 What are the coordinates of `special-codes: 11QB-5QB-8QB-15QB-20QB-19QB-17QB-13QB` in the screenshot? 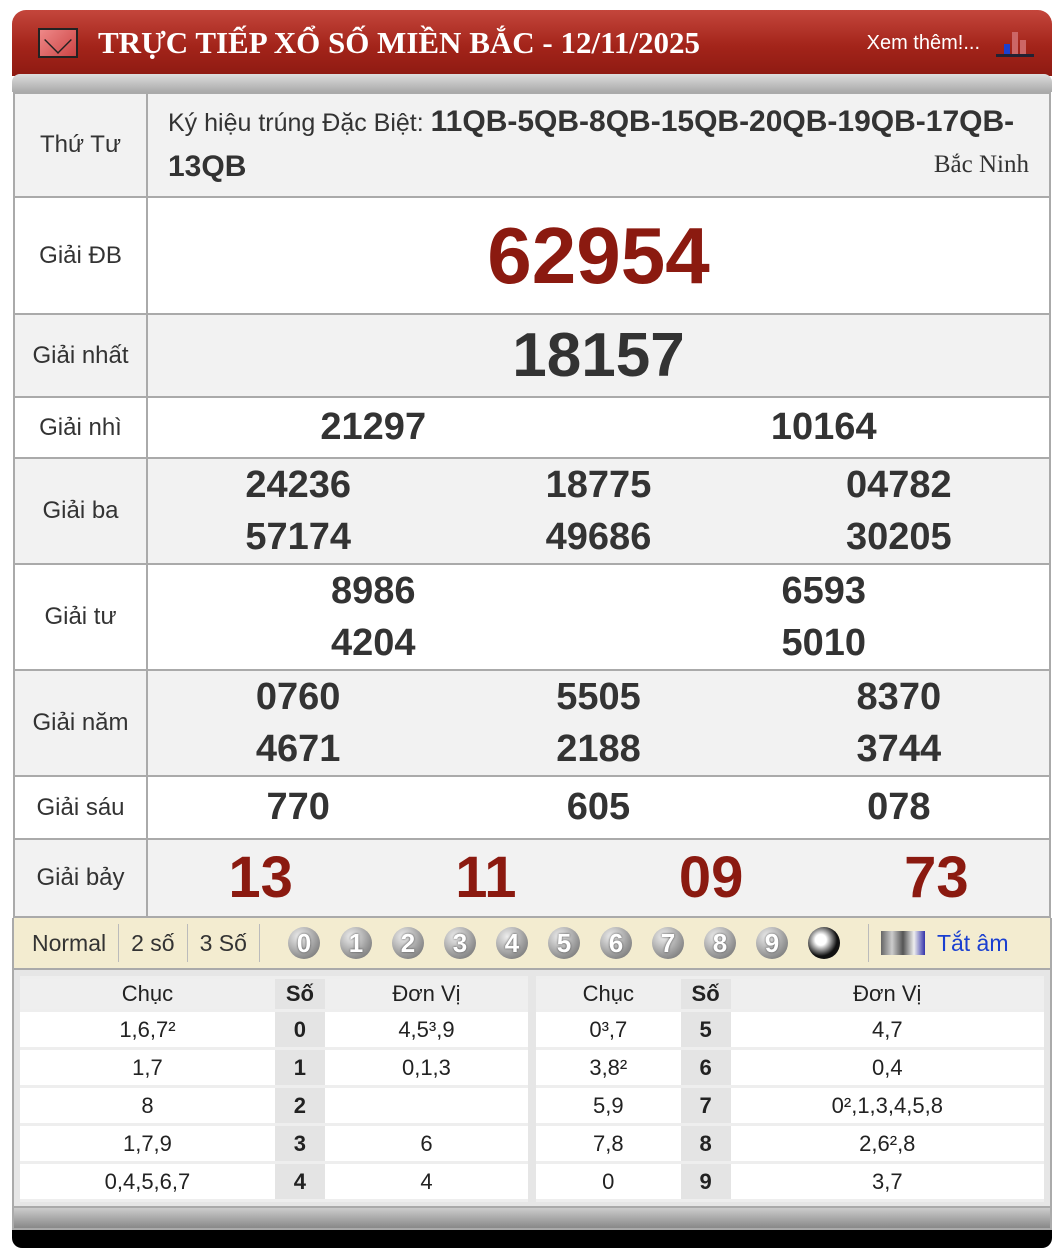 It's located at (591, 144).